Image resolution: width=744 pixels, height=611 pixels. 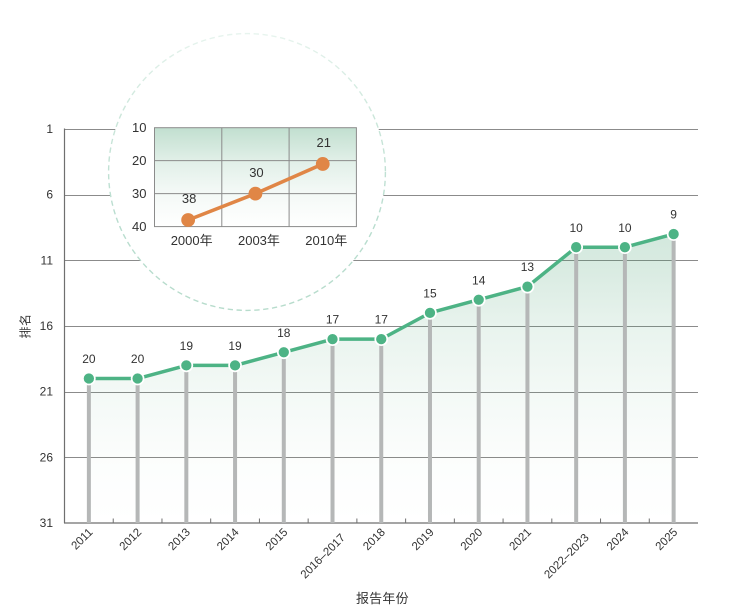 What do you see at coordinates (192, 240) in the screenshot?
I see `svg-text: 2000年` at bounding box center [192, 240].